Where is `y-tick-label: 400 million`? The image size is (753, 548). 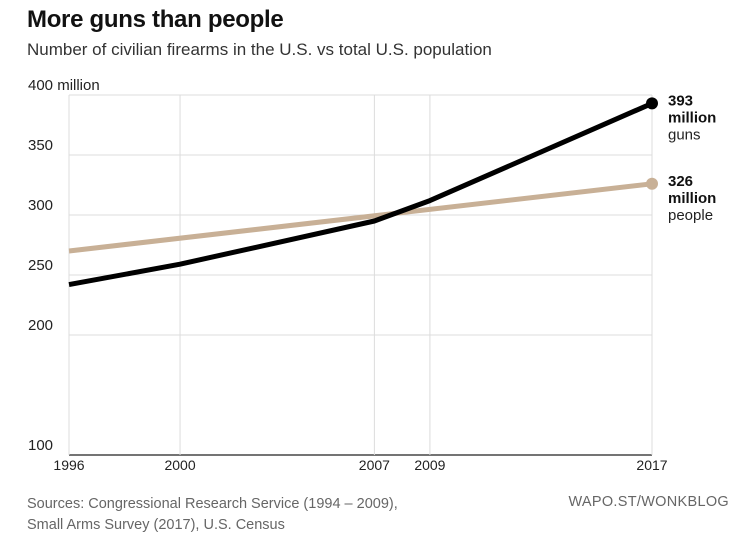
y-tick-label: 400 million is located at coordinates (64, 85).